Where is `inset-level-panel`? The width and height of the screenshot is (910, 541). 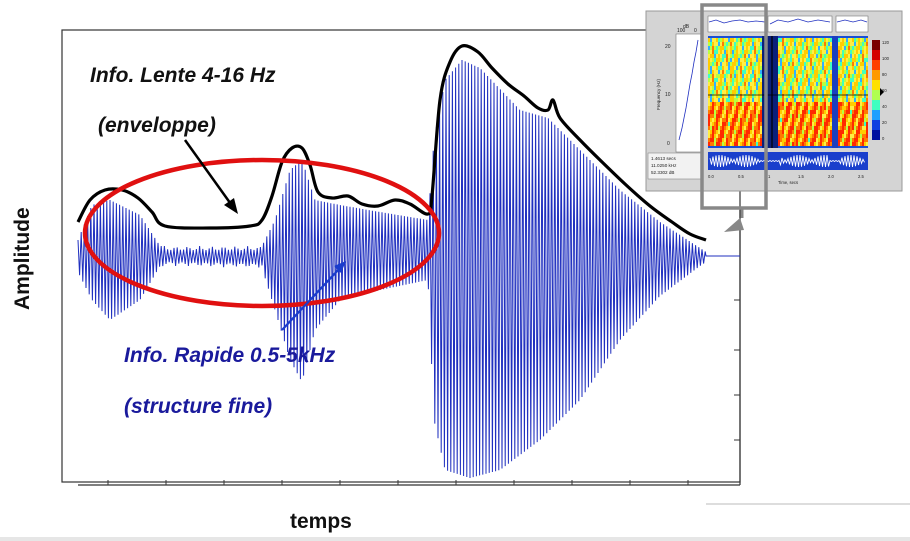 inset-level-panel is located at coordinates (689, 93).